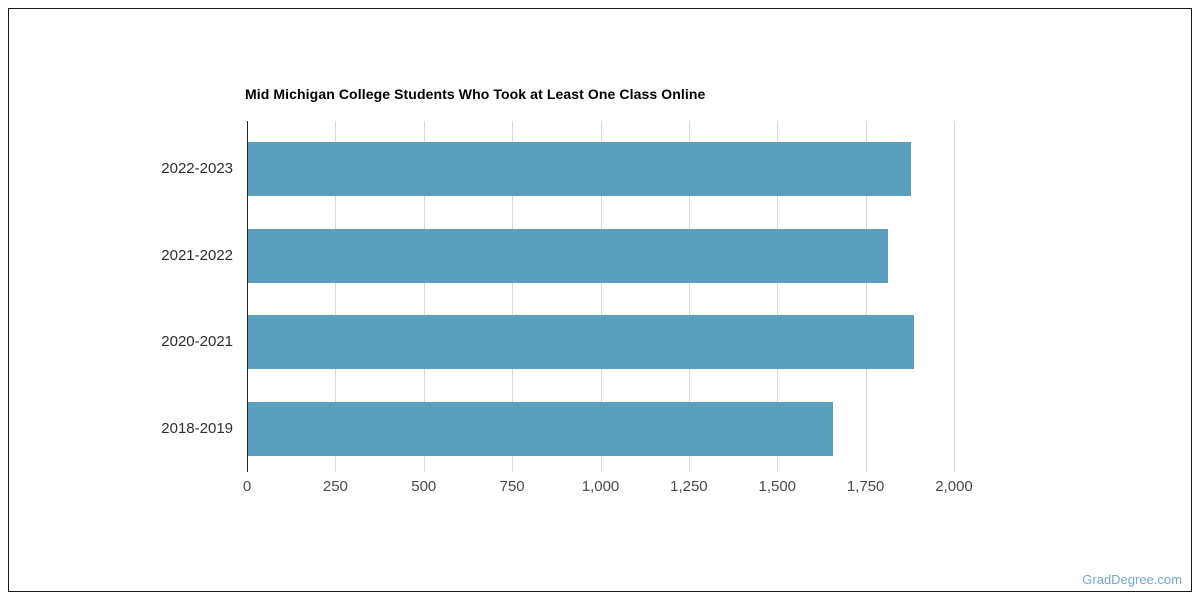 The height and width of the screenshot is (600, 1200). Describe the element at coordinates (689, 486) in the screenshot. I see `x-tick-label: 1,250` at that location.